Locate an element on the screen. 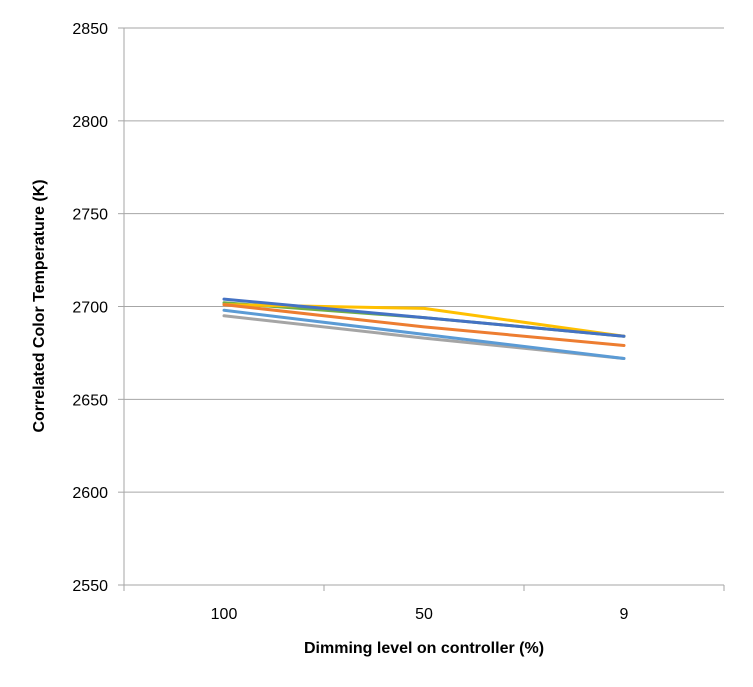 The width and height of the screenshot is (753, 687). x-tick-label: 50 is located at coordinates (424, 614).